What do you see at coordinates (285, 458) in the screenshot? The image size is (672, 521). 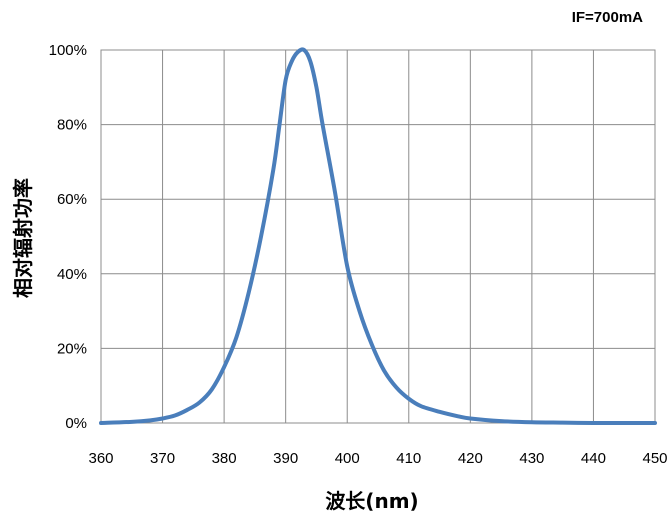 I see `x-tick-label: 390` at bounding box center [285, 458].